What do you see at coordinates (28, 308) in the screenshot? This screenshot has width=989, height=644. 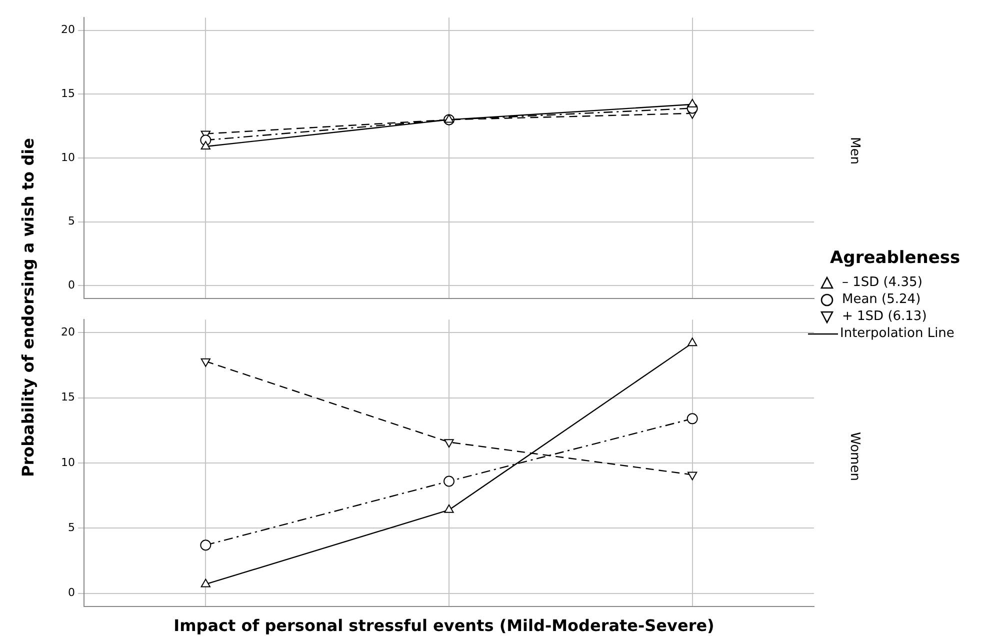 I see `y-axis-title: Probability of endorsing a wish to die` at bounding box center [28, 308].